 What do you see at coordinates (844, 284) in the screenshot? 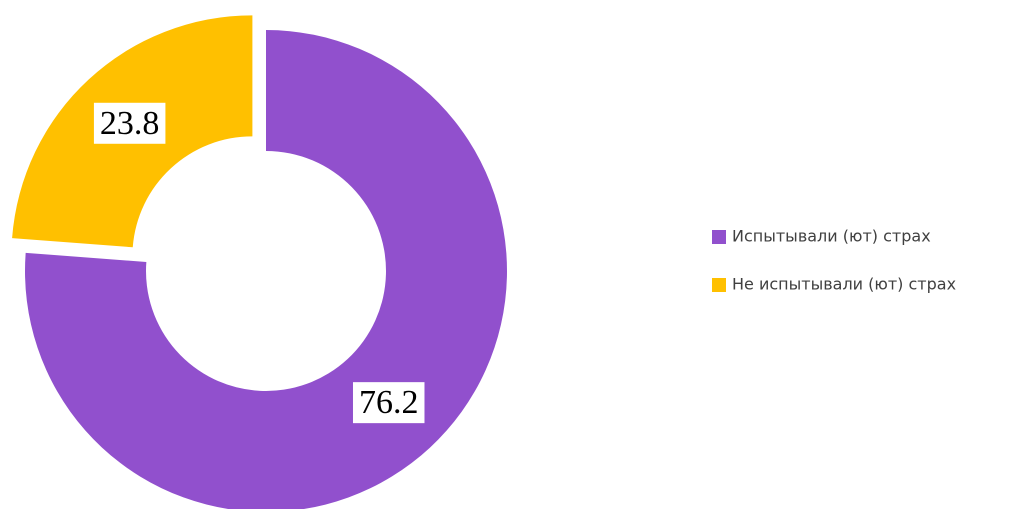
I see `legend-label: Не испытывали (ют) страх` at bounding box center [844, 284].